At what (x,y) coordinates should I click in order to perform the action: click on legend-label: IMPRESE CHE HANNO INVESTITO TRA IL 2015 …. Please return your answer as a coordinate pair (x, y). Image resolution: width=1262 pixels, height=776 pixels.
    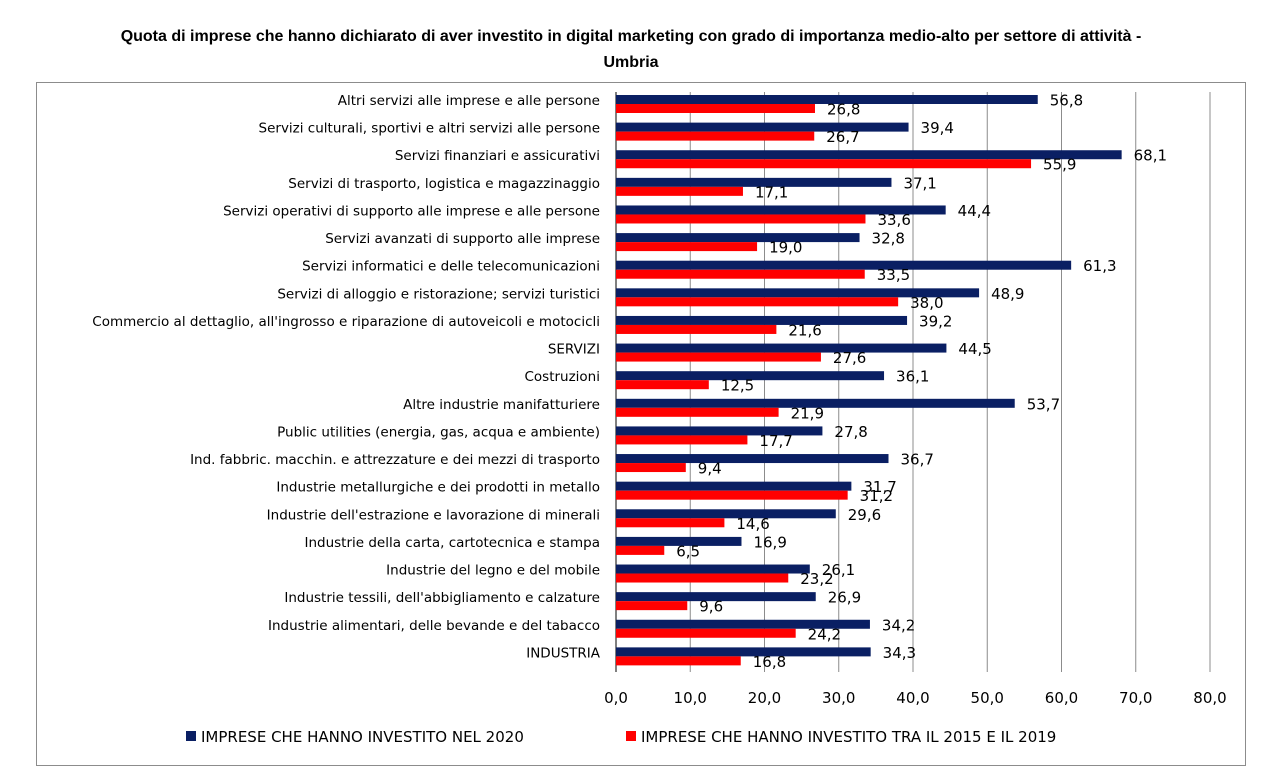
    Looking at the image, I should click on (848, 737).